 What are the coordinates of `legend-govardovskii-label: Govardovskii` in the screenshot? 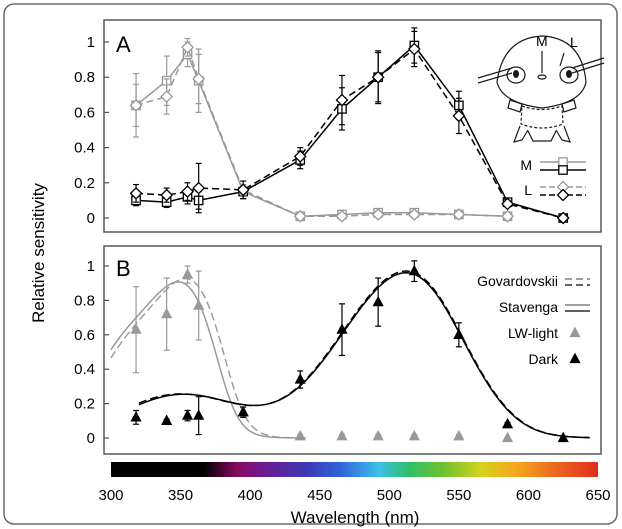 It's located at (517, 281).